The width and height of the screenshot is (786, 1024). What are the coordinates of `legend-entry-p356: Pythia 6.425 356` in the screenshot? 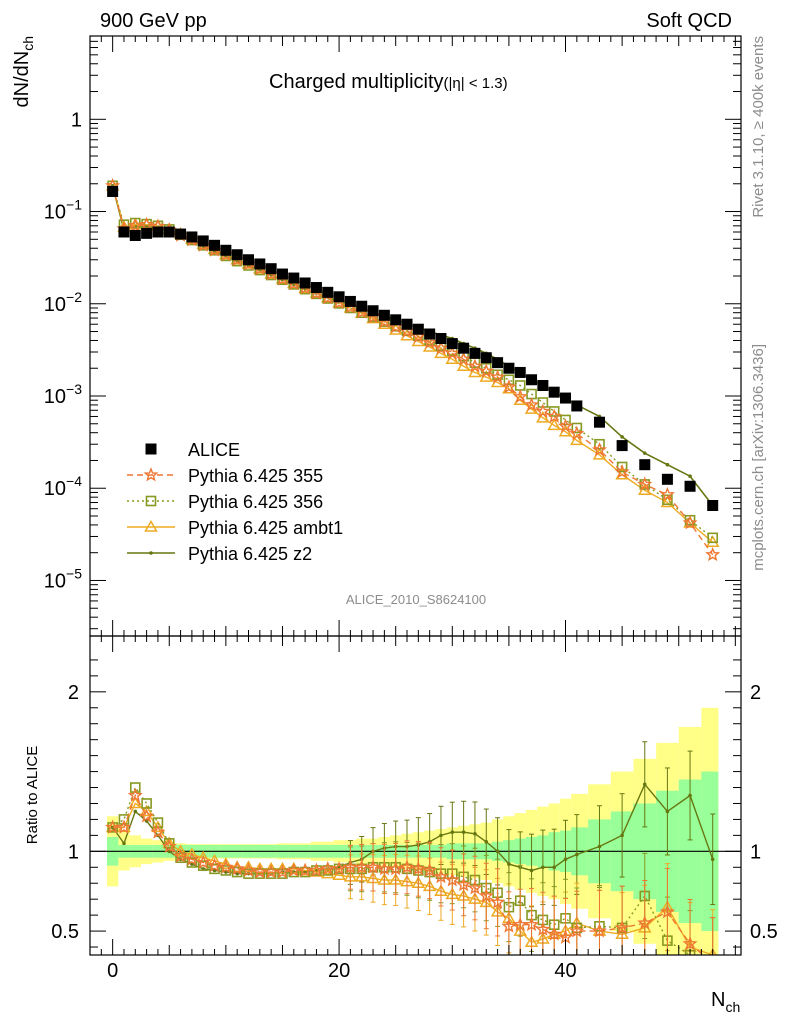 It's located at (225, 502).